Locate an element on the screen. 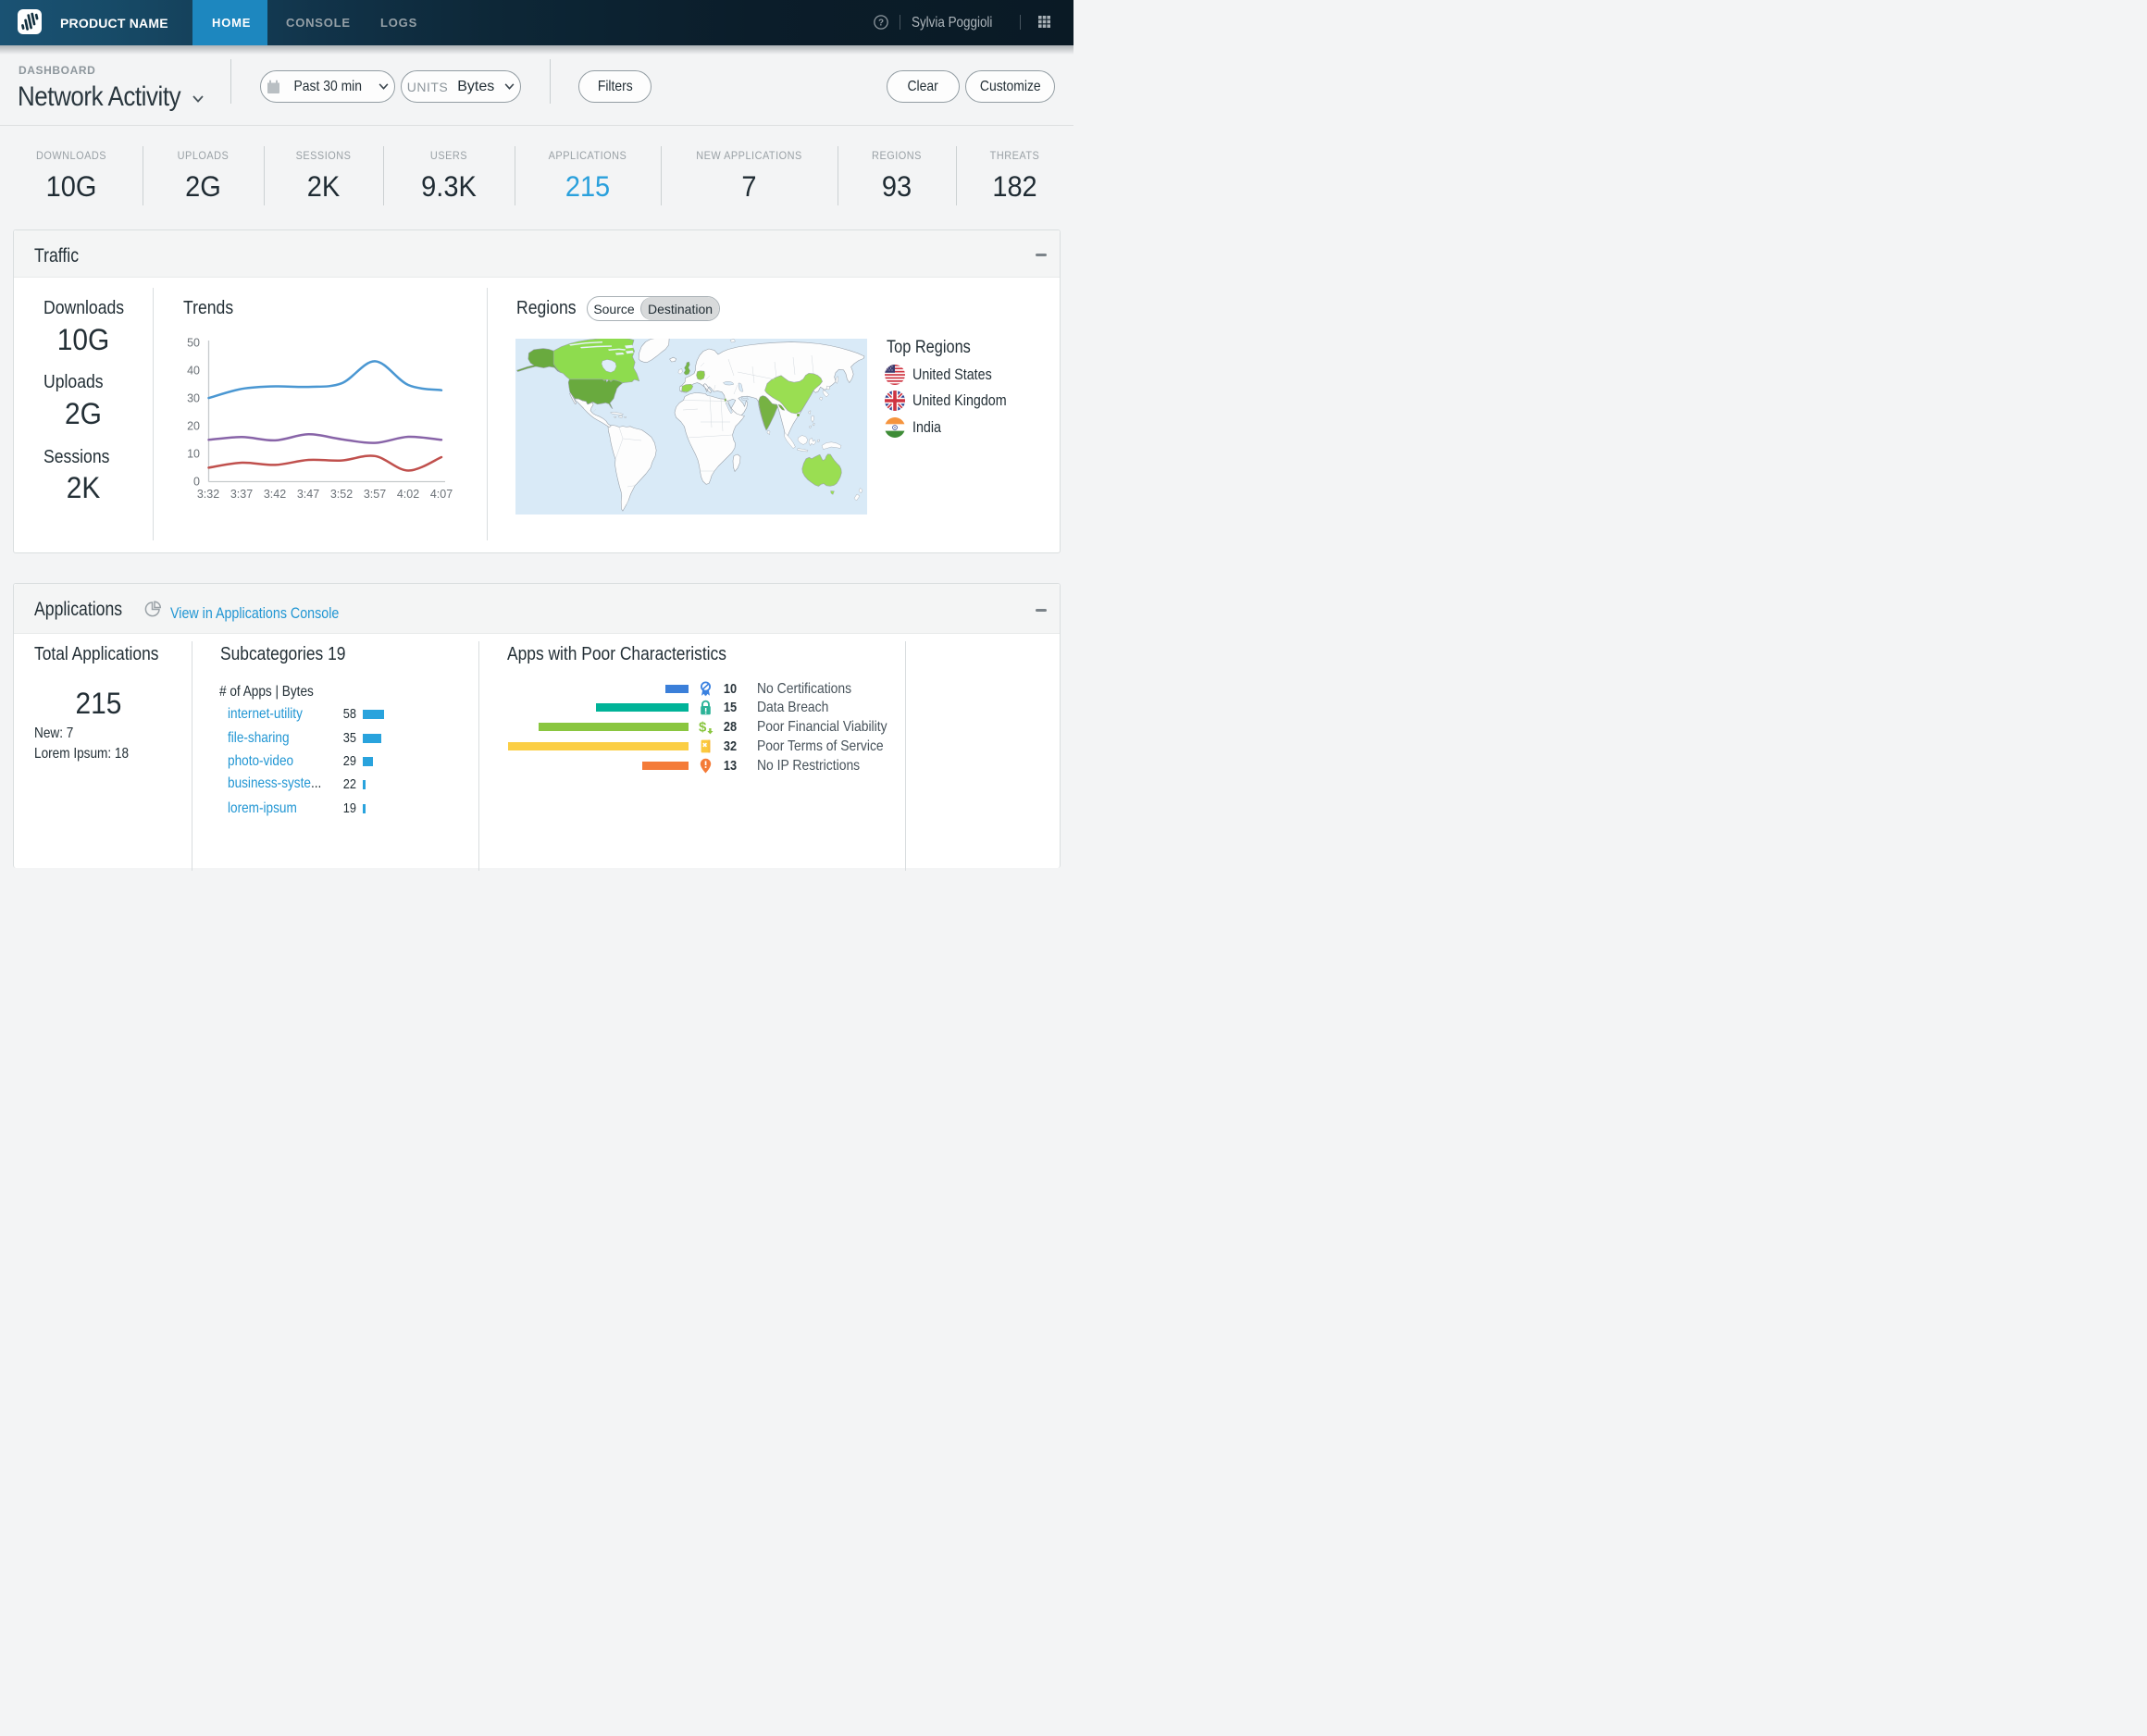 The height and width of the screenshot is (1736, 2147). svg-text: 40 is located at coordinates (193, 371).